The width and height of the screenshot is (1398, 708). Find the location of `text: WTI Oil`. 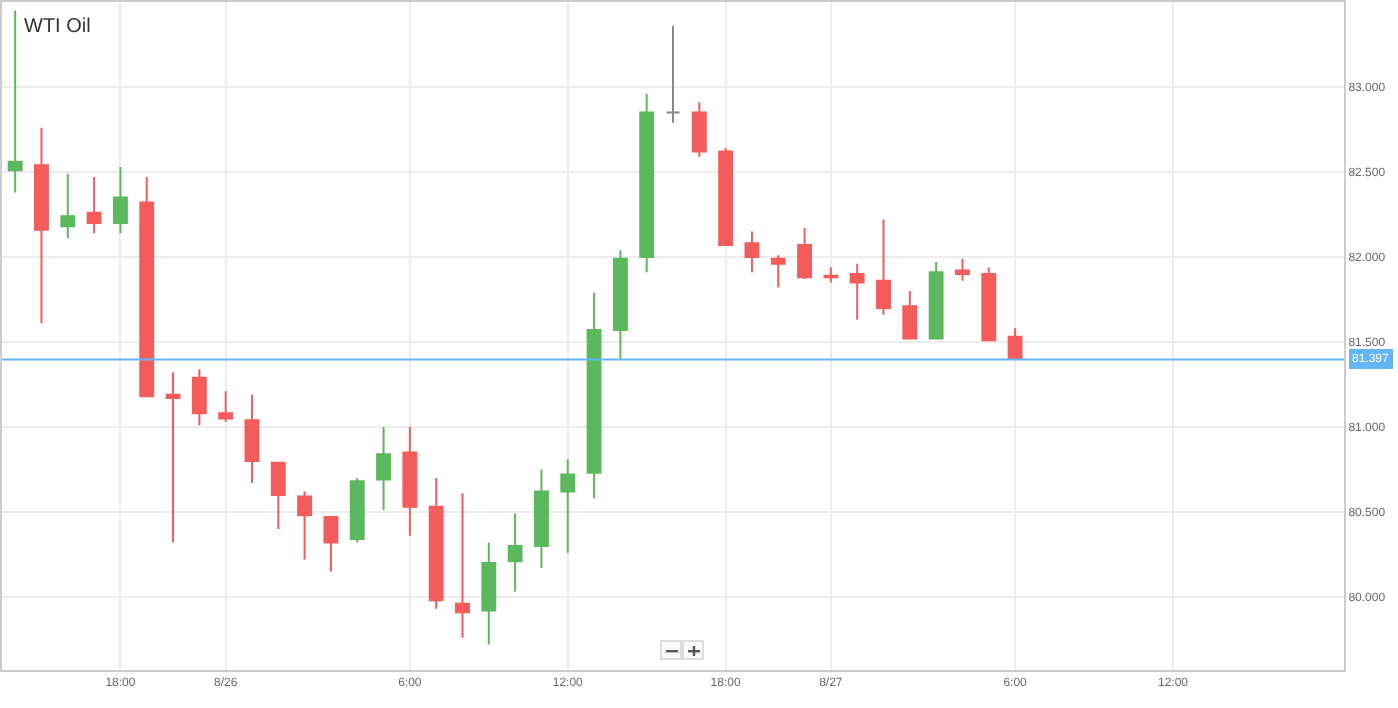

text: WTI Oil is located at coordinates (57, 27).